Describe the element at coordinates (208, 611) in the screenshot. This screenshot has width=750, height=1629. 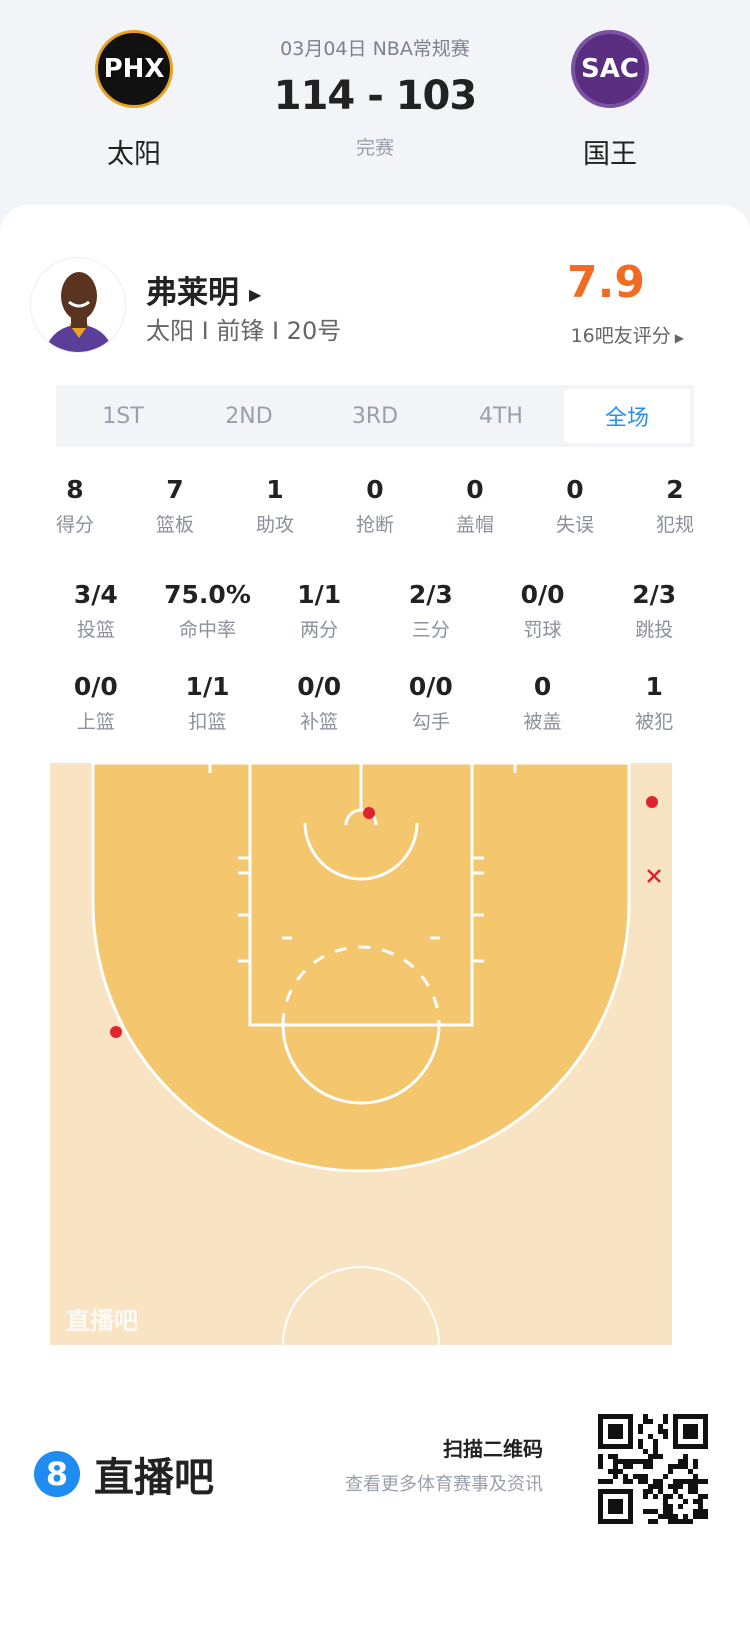
I see `stat-item: 75.0% 命中率` at that location.